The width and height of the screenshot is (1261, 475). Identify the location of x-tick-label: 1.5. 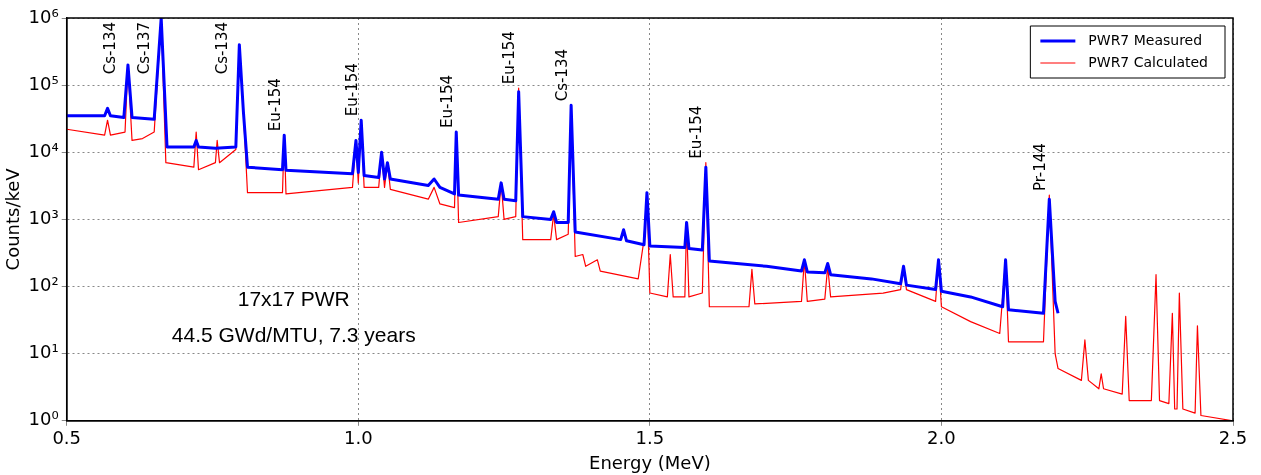
(650, 438).